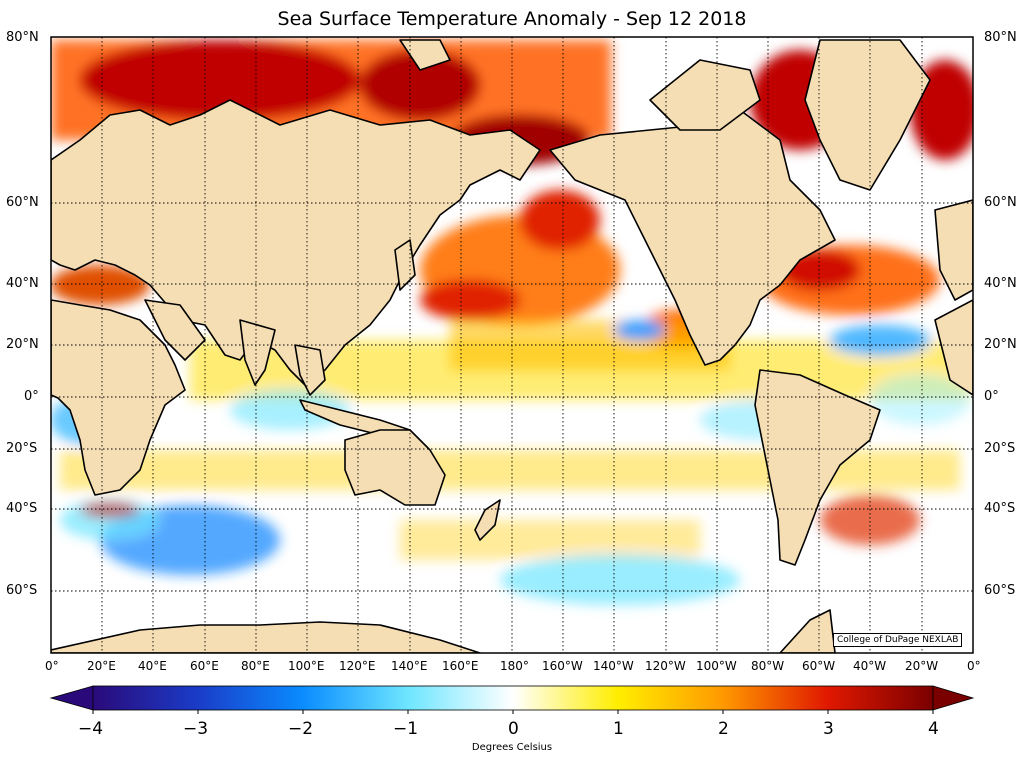  What do you see at coordinates (22, 590) in the screenshot?
I see `lat-label-left: 60°S` at bounding box center [22, 590].